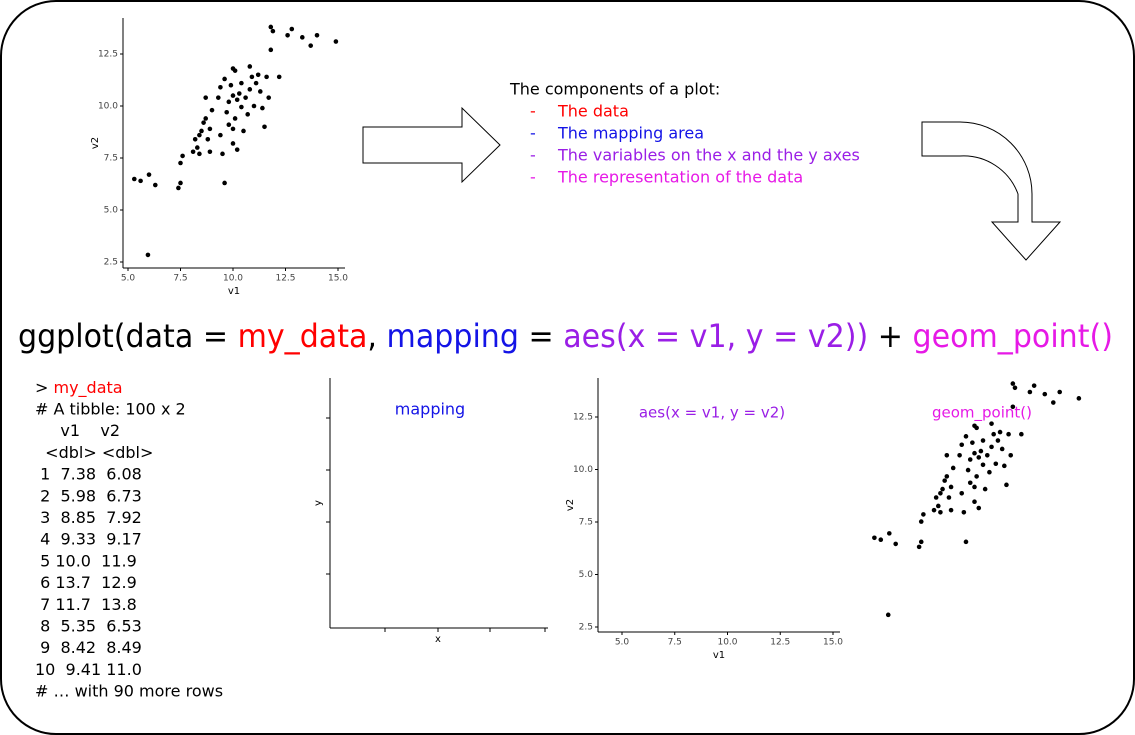 Image resolution: width=1135 pixels, height=735 pixels. Describe the element at coordinates (715, 336) in the screenshot. I see `code-part: aes(x = v1, y = v2))` at that location.